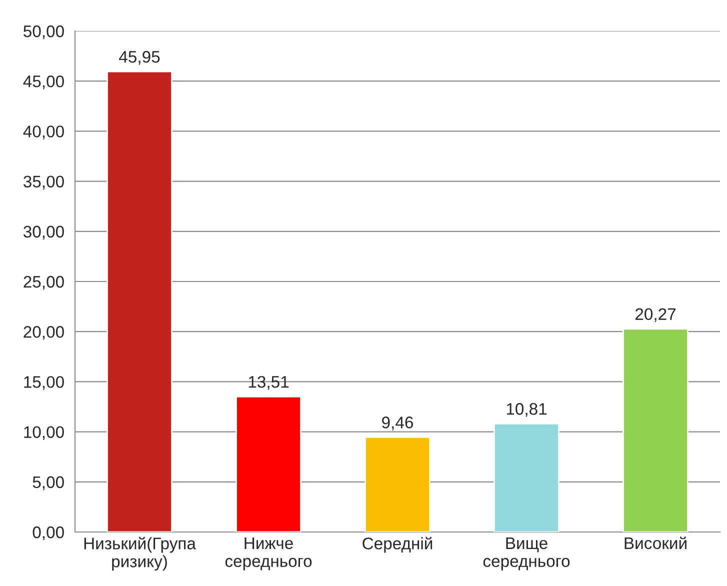 The image size is (727, 586). Describe the element at coordinates (44, 383) in the screenshot. I see `y-tick-label: 15,00` at that location.